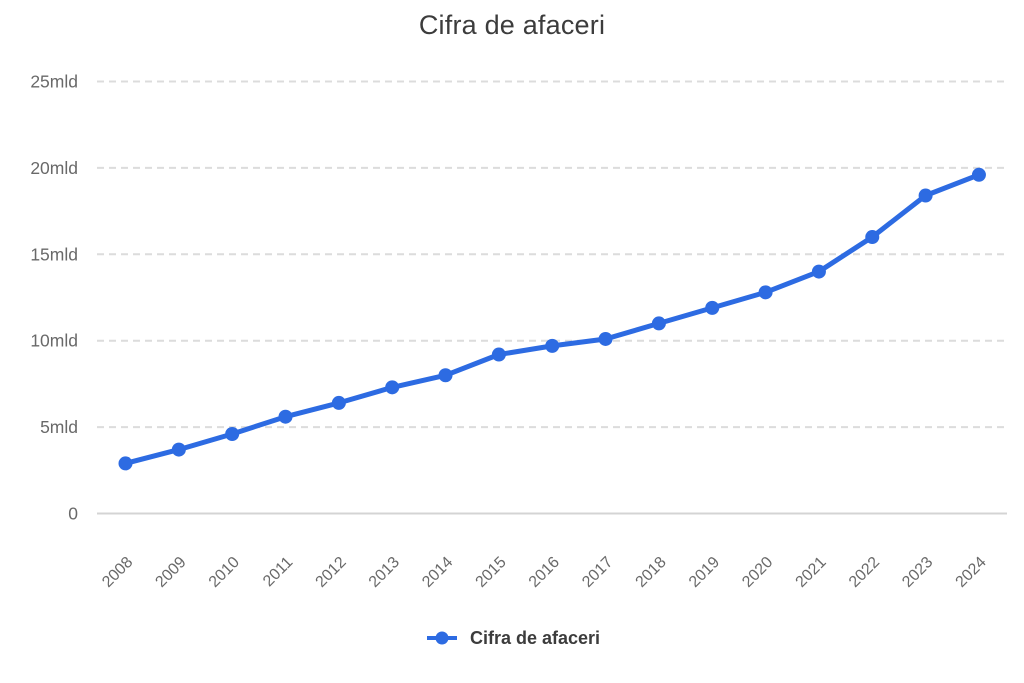 Image resolution: width=1024 pixels, height=683 pixels. Describe the element at coordinates (971, 572) in the screenshot. I see `x-tick-label: 2024` at that location.